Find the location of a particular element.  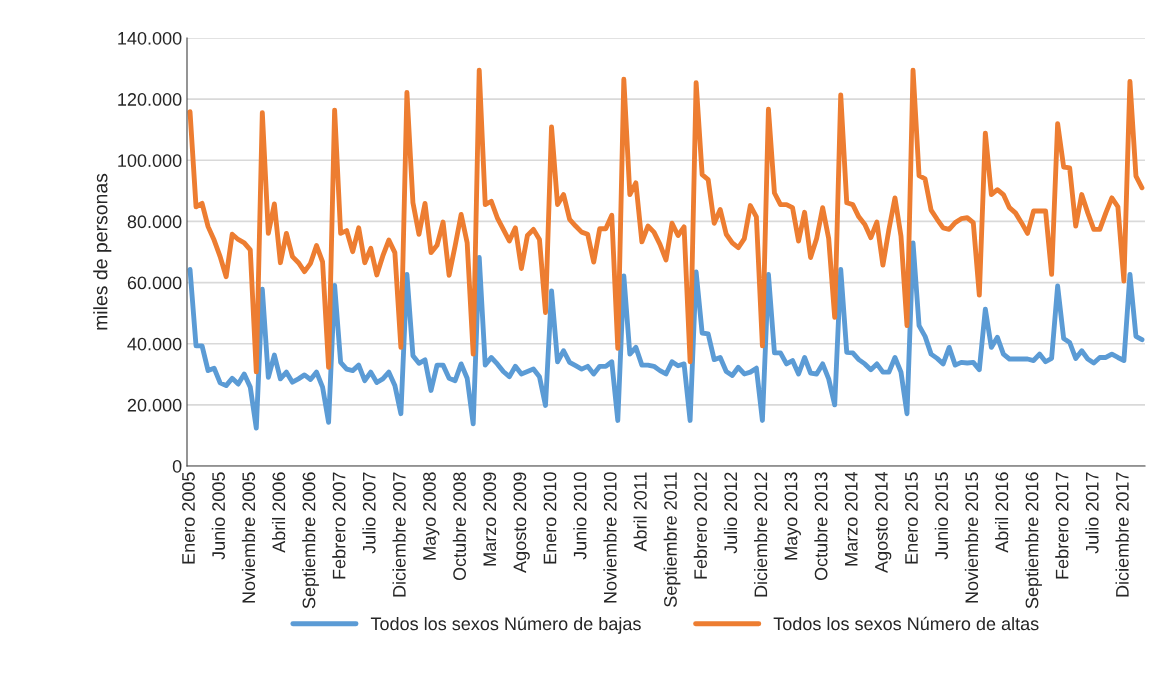

x-tick-label: Julio 2017 is located at coordinates (1092, 513).